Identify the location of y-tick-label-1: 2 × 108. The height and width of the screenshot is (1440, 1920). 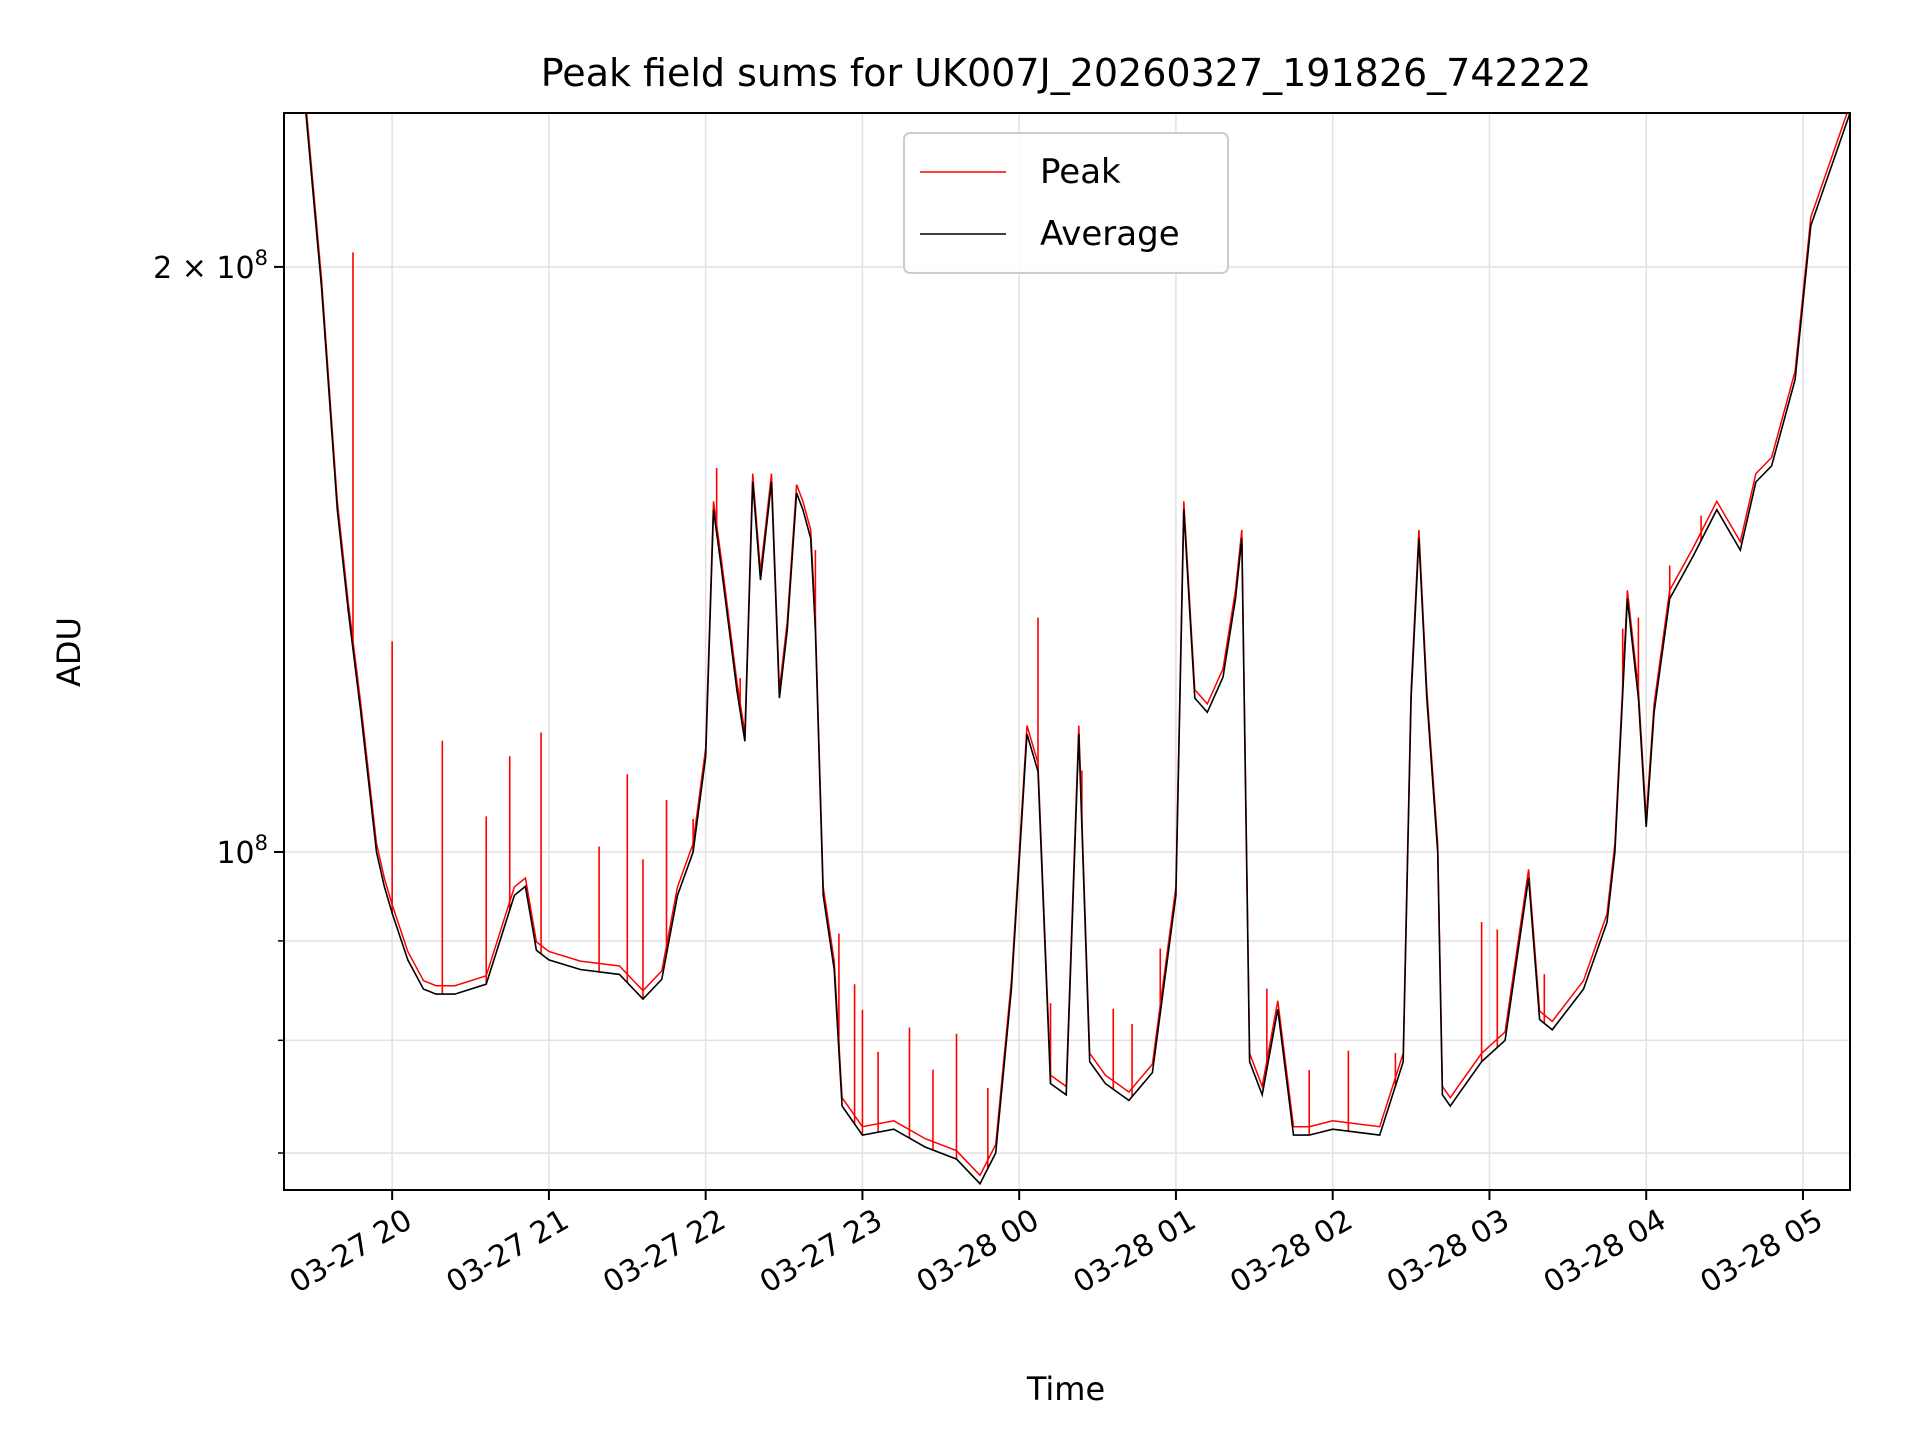
(210, 266).